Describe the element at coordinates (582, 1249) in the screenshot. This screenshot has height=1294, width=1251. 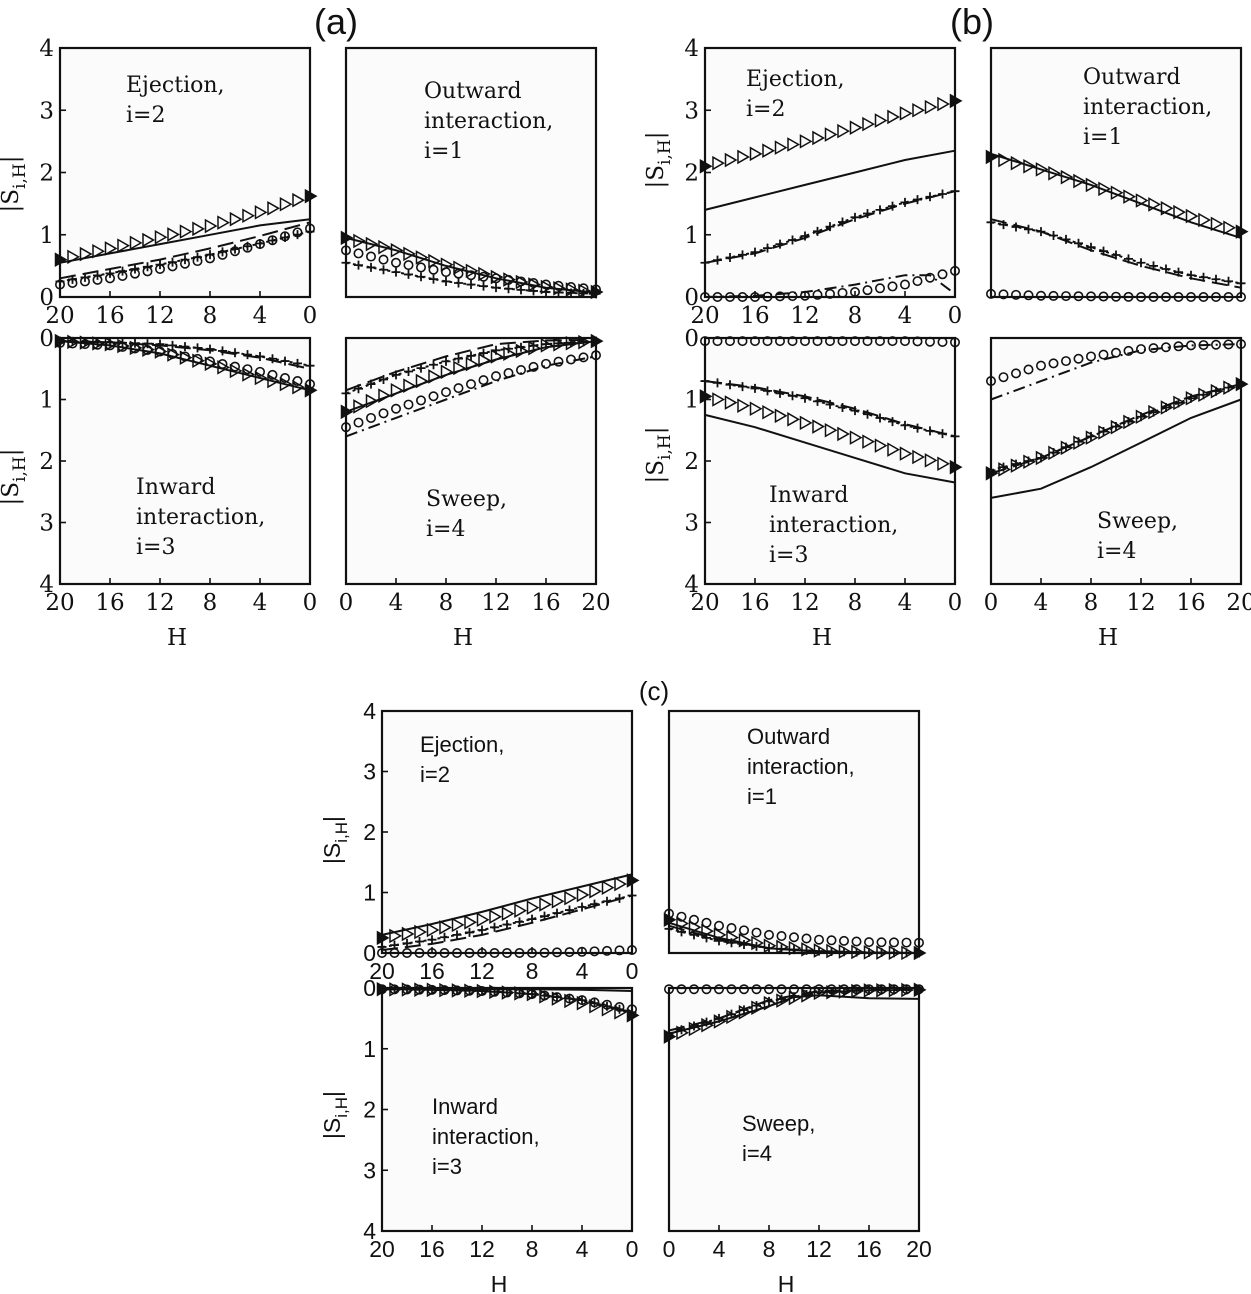
I see `x-tick-label: 4` at that location.